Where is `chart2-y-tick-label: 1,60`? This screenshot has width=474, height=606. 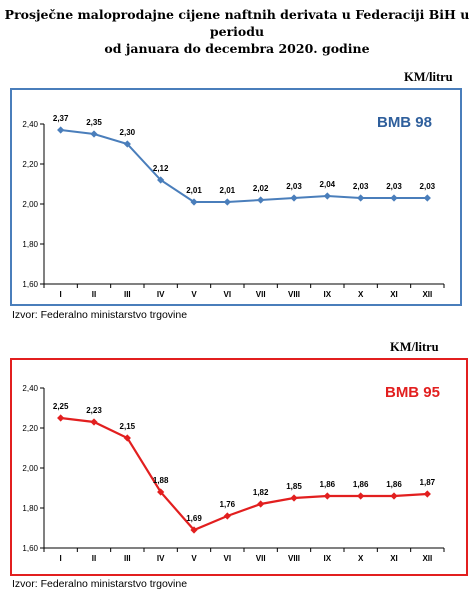
chart2-y-tick-label: 1,60 is located at coordinates (30, 548).